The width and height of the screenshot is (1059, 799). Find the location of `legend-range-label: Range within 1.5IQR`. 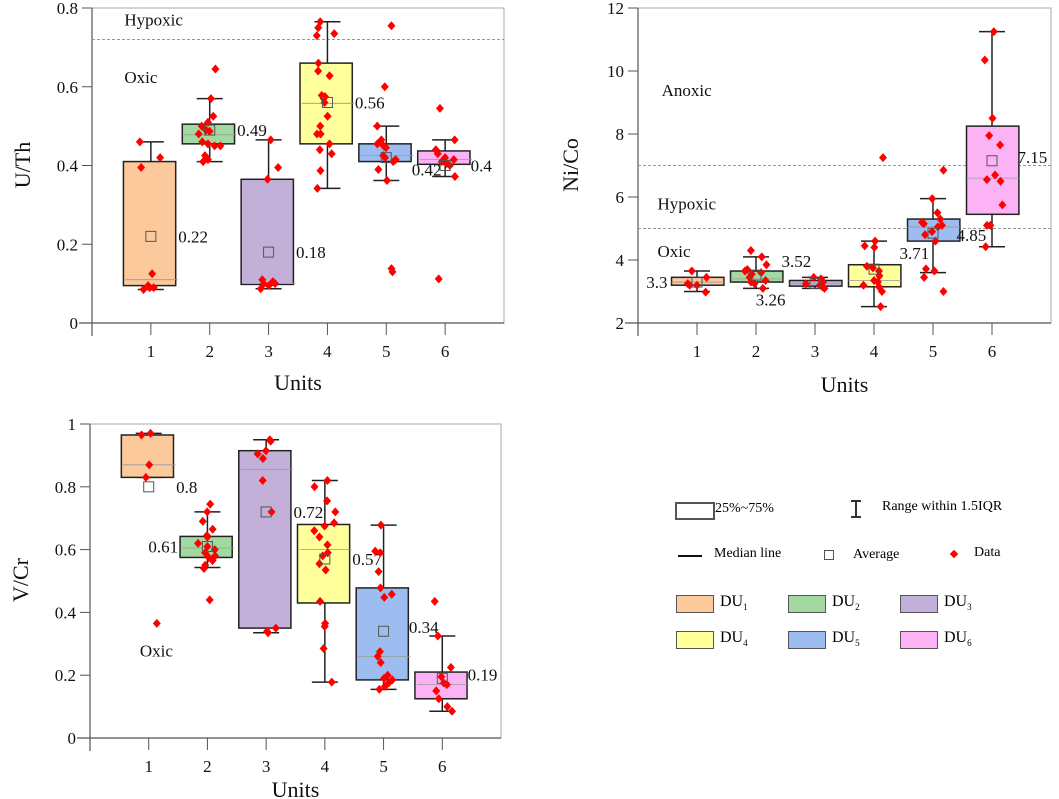

legend-range-label: Range within 1.5IQR is located at coordinates (942, 506).